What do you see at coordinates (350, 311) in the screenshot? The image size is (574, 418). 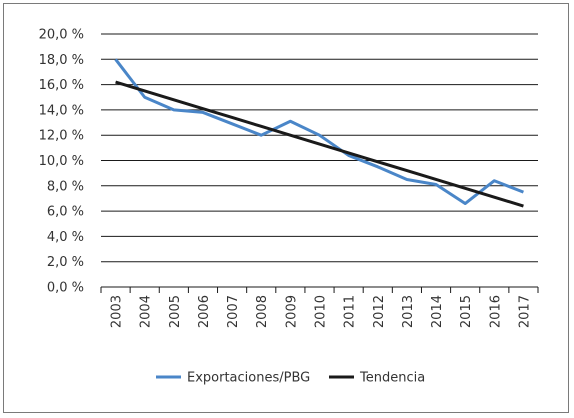 I see `x-tick-label: 2011` at bounding box center [350, 311].